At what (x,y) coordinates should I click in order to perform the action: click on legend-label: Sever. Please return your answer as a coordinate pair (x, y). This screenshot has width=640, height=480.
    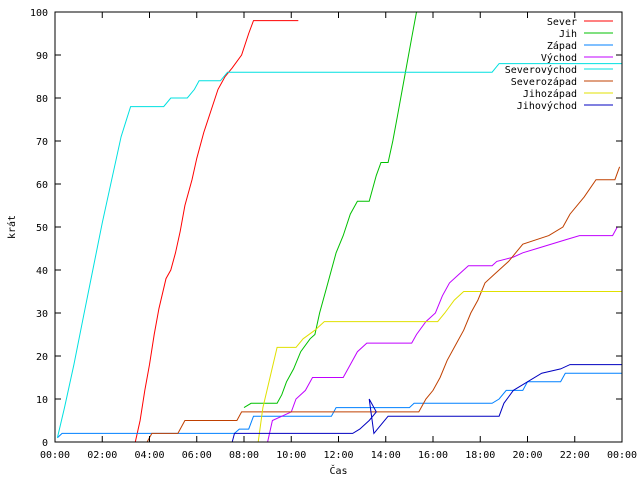
    Looking at the image, I should click on (562, 22).